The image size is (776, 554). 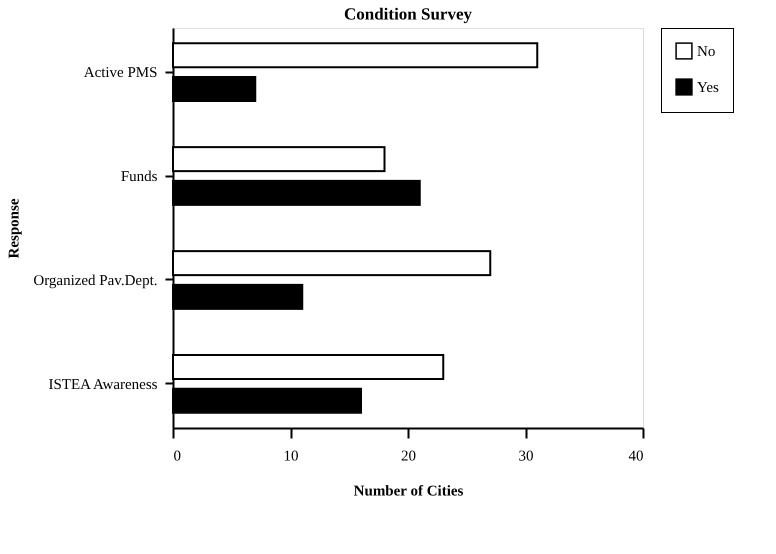 I want to click on y-tick-label: ISTEA Awareness, so click(x=103, y=384).